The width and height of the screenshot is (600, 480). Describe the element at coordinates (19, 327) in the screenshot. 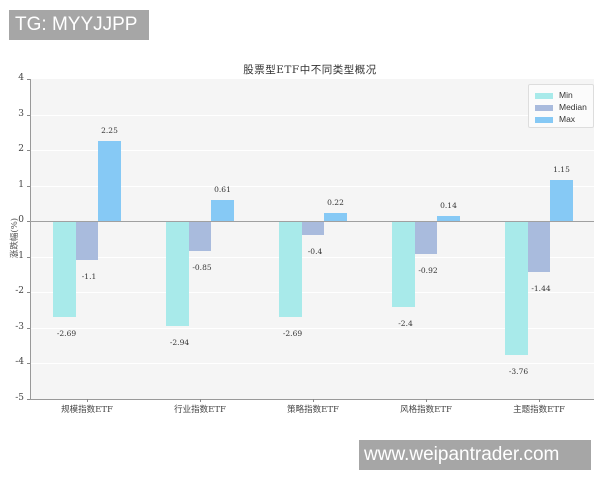

I see `y-tick-label: -3` at that location.